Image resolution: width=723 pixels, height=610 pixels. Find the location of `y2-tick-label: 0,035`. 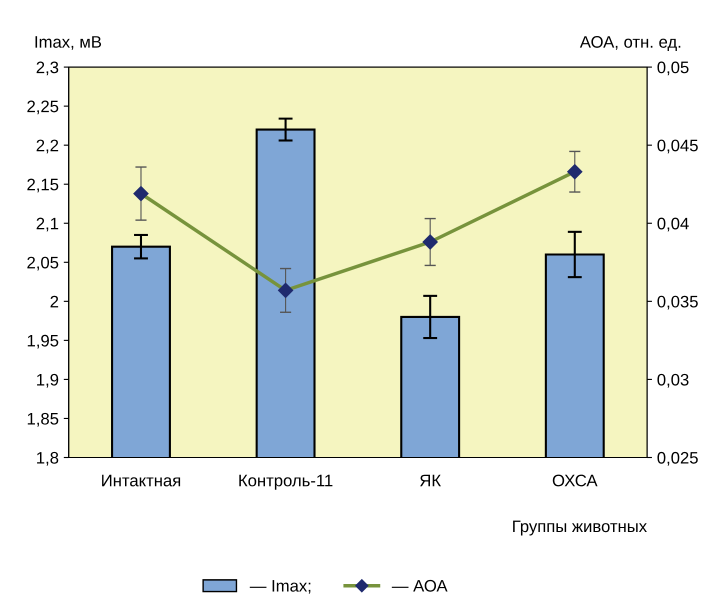

y2-tick-label: 0,035 is located at coordinates (677, 303).